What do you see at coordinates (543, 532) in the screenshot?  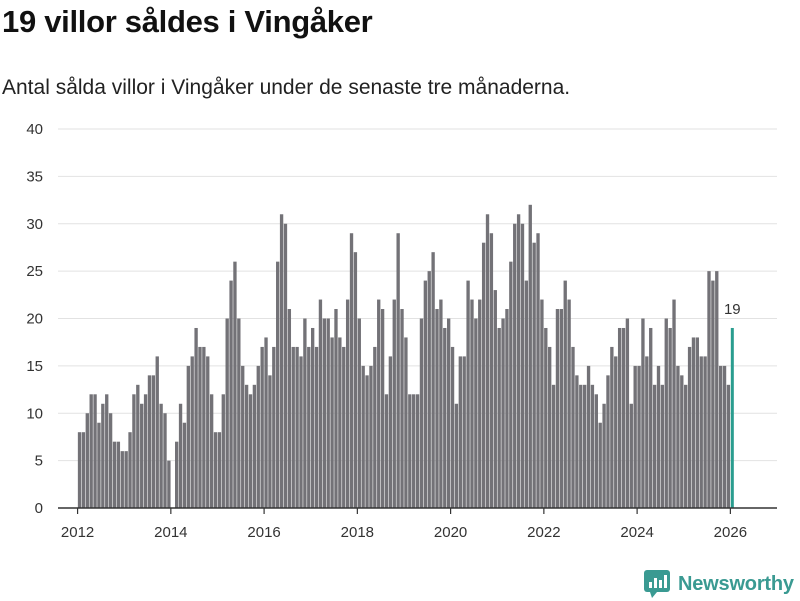 I see `x-tick-label: 2022` at bounding box center [543, 532].